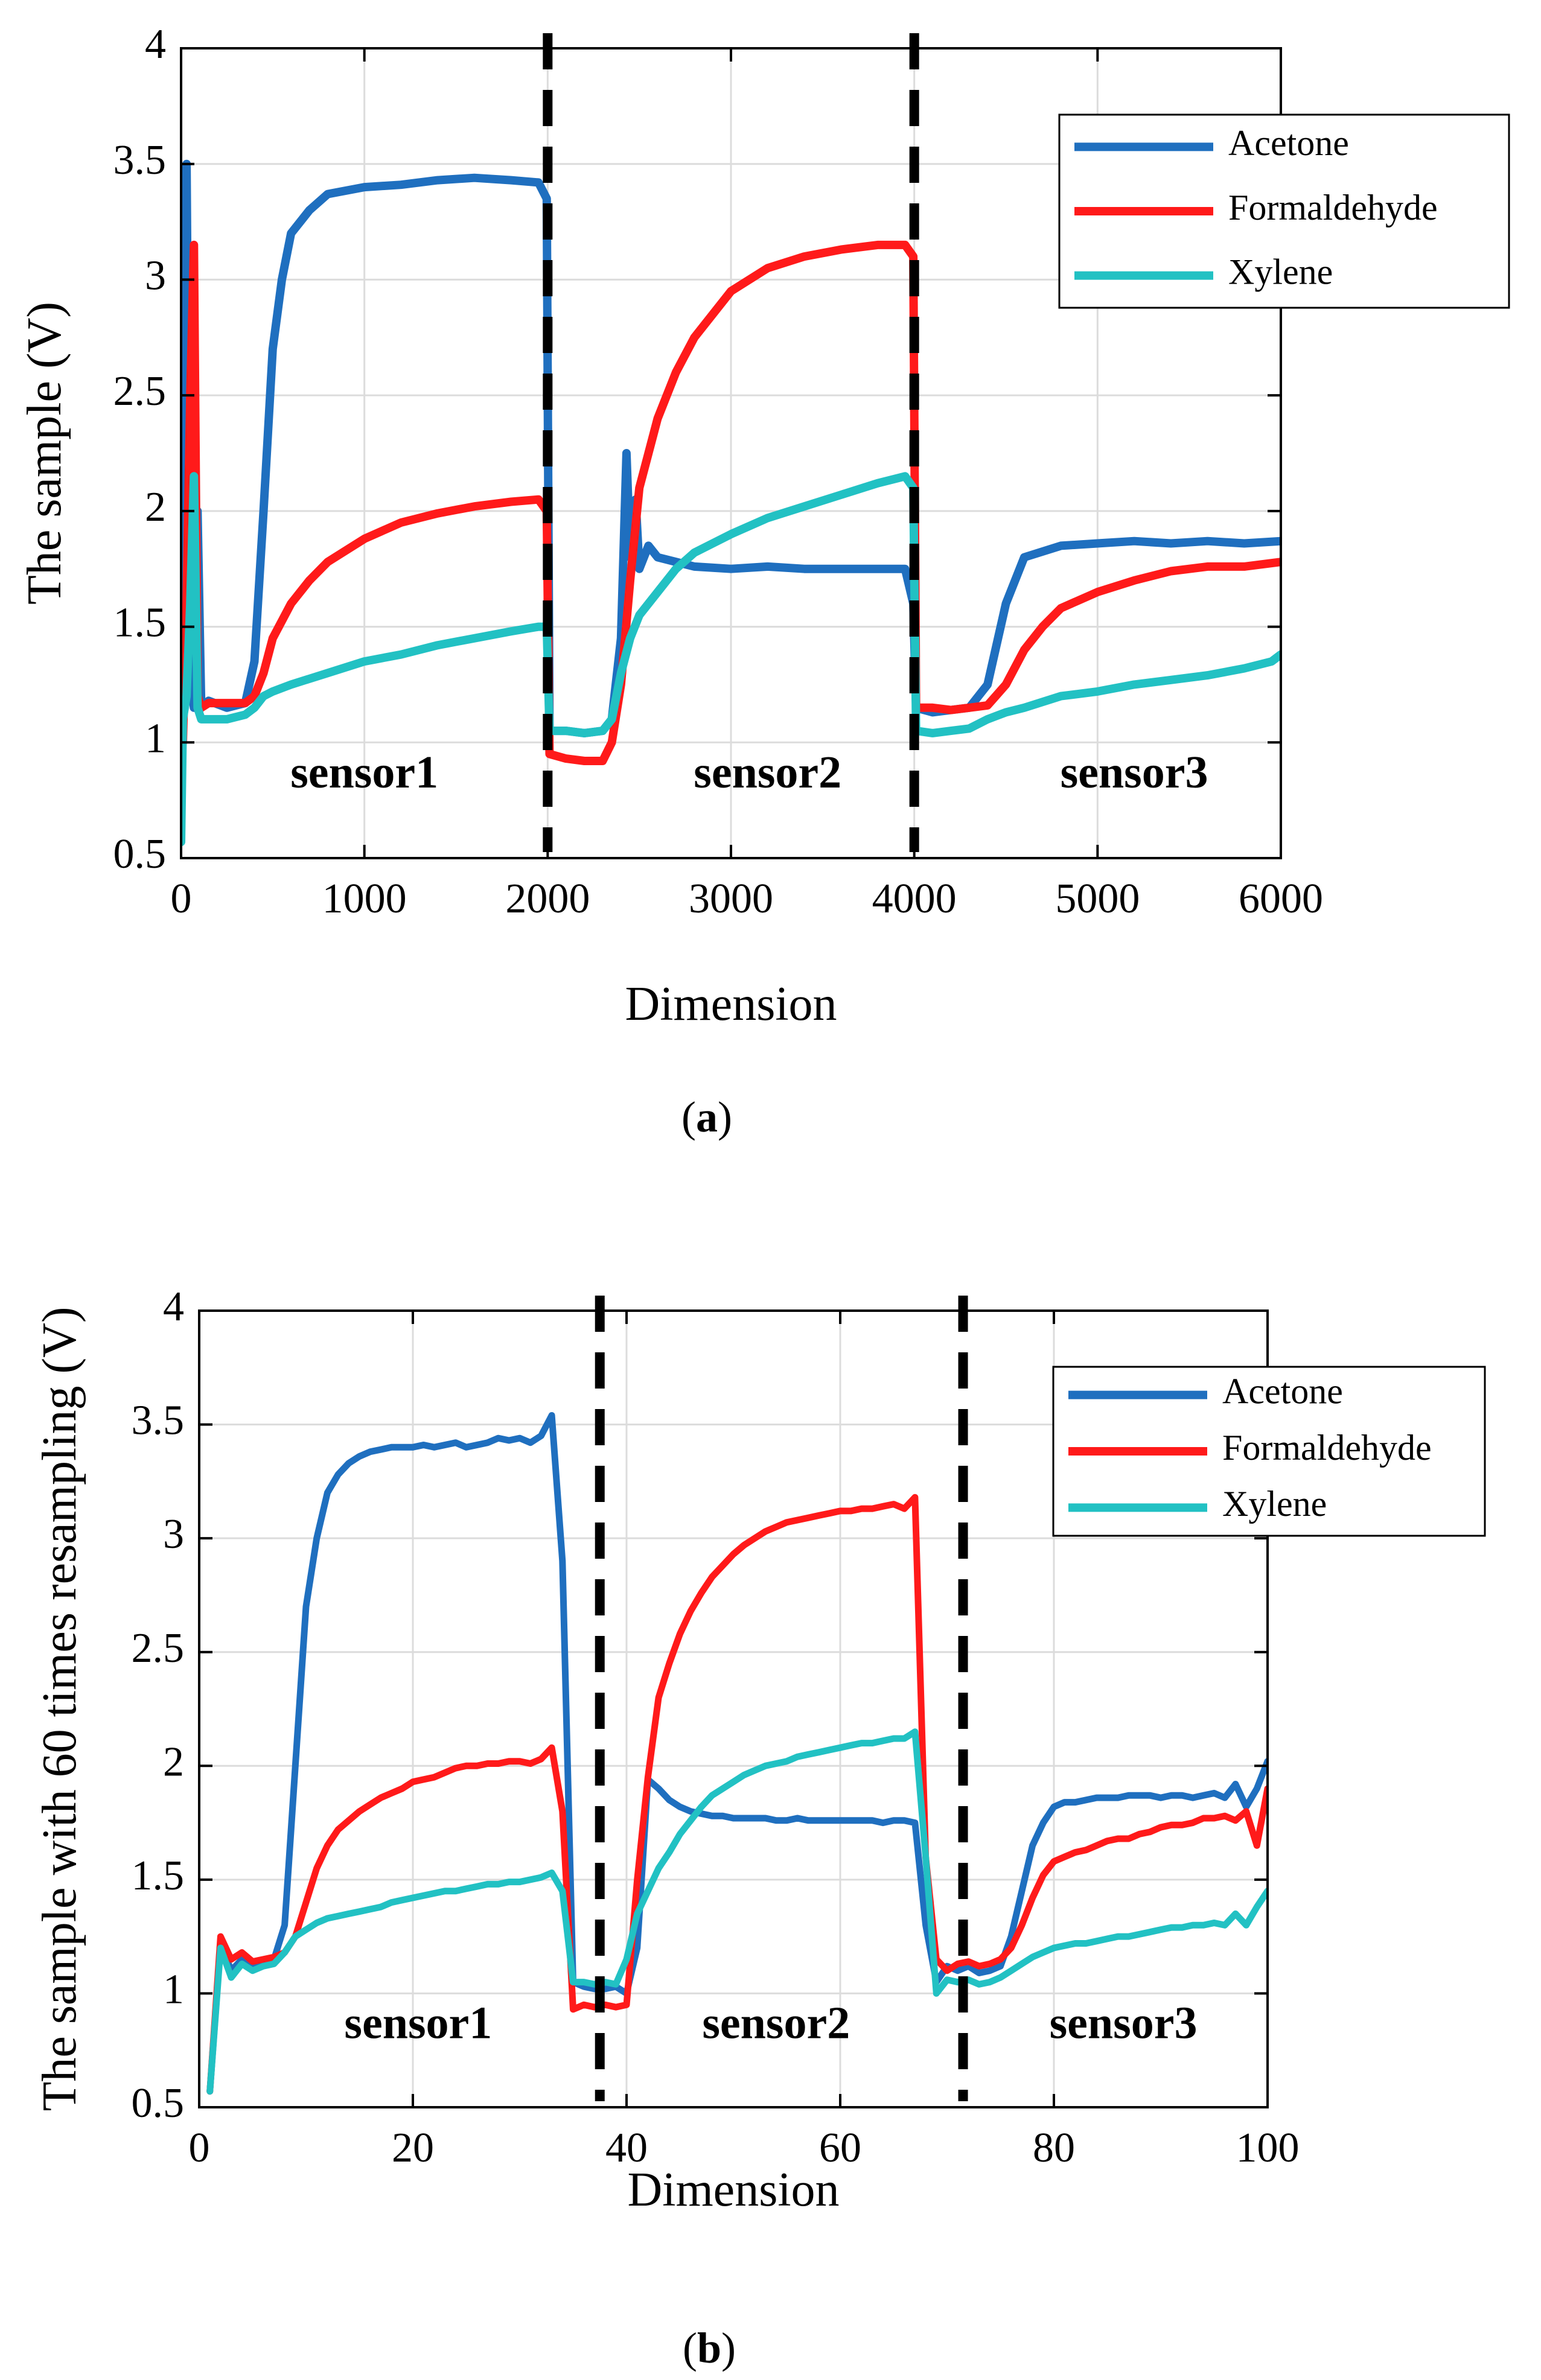 The width and height of the screenshot is (1541, 2380). What do you see at coordinates (365, 899) in the screenshot?
I see `x-tick-label: 1000` at bounding box center [365, 899].